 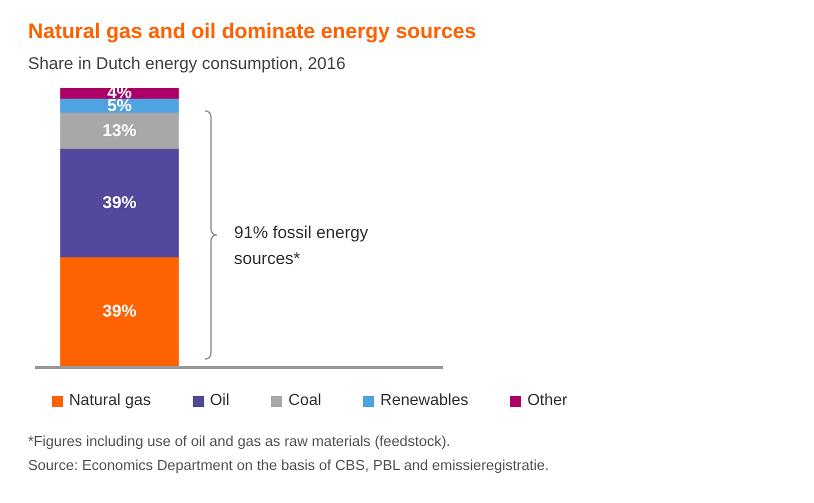 What do you see at coordinates (187, 64) in the screenshot?
I see `chart-subtitle: Share in Dutch energy consumption, 2016` at bounding box center [187, 64].